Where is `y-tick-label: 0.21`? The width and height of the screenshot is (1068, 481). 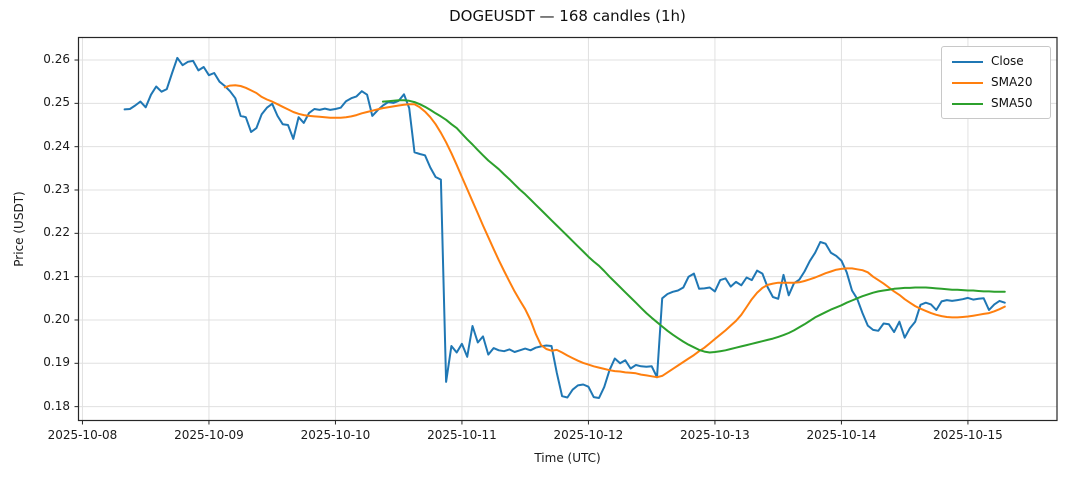
y-tick-label: 0.21 is located at coordinates (56, 275).